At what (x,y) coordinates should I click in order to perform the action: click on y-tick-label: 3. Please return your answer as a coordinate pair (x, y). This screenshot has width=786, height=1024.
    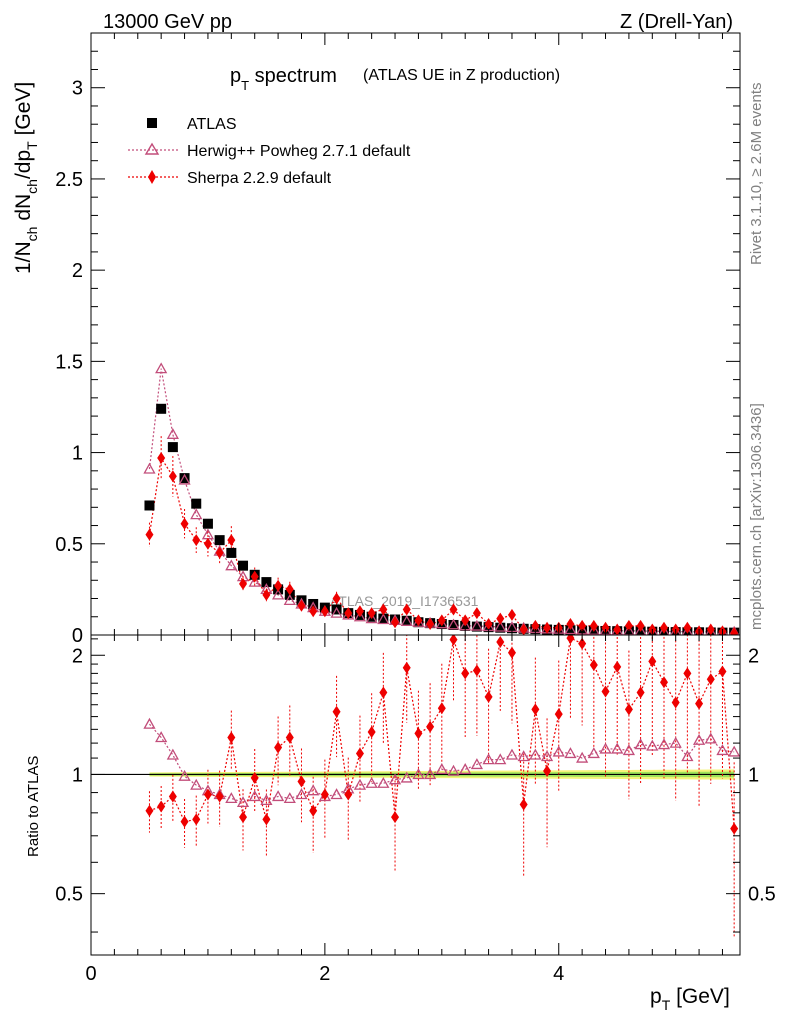
    Looking at the image, I should click on (77, 89).